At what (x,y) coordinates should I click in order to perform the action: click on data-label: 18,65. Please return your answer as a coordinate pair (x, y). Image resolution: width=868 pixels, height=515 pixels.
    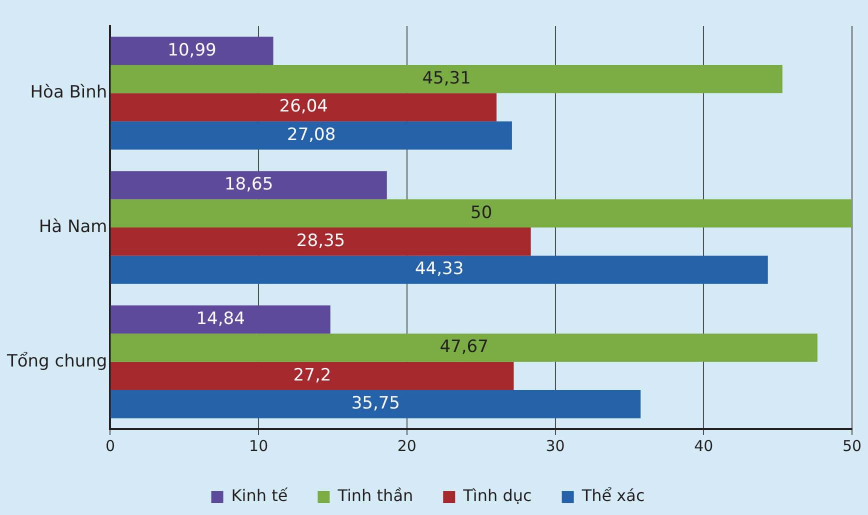
    Looking at the image, I should click on (249, 184).